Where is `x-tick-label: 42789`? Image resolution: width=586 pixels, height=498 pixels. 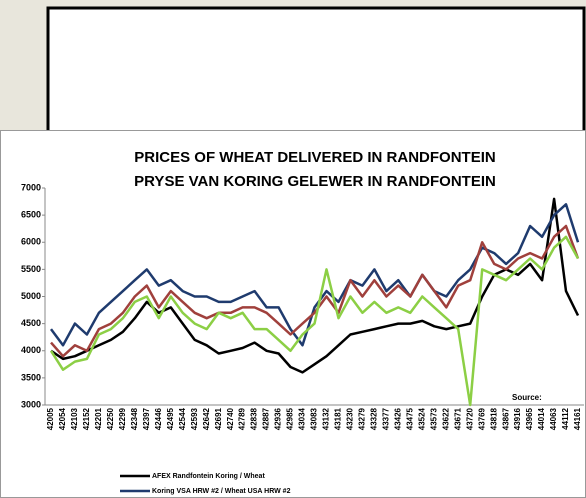 x-tick-label: 42789 is located at coordinates (242, 418).